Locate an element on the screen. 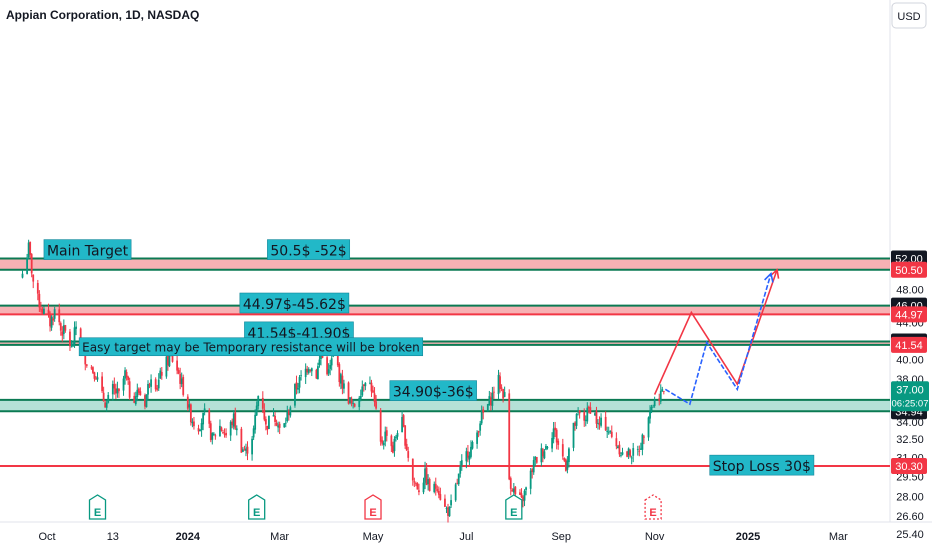 The height and width of the screenshot is (550, 932). currency-button-frame is located at coordinates (909, 15).